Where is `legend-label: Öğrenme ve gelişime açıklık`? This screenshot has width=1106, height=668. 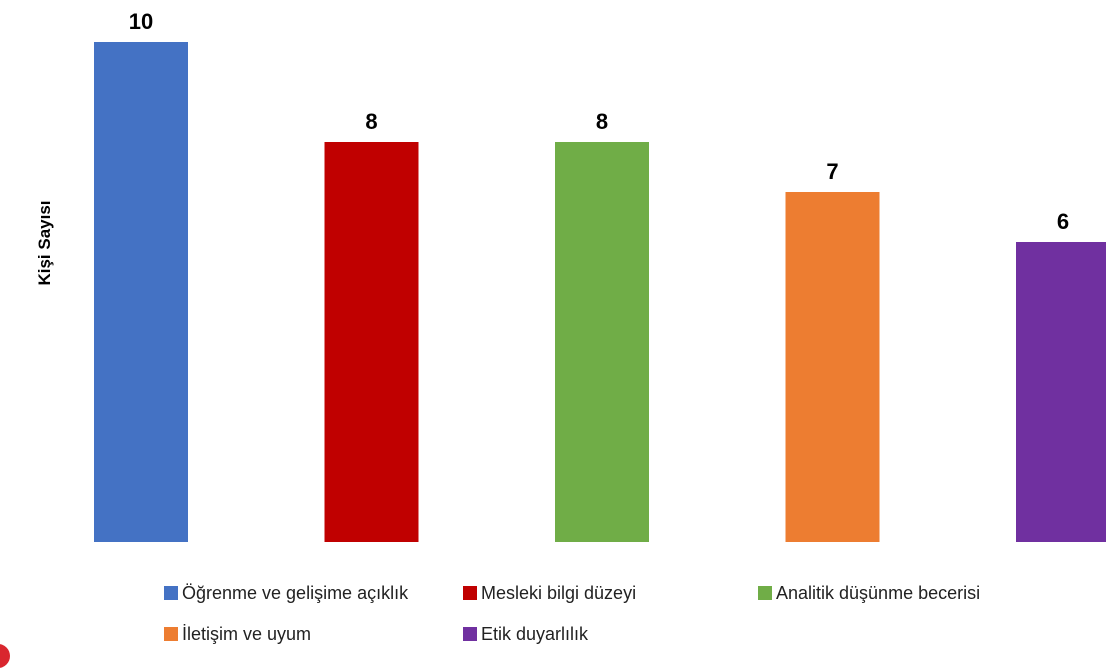
legend-label: Öğrenme ve gelişime açıklık is located at coordinates (295, 592).